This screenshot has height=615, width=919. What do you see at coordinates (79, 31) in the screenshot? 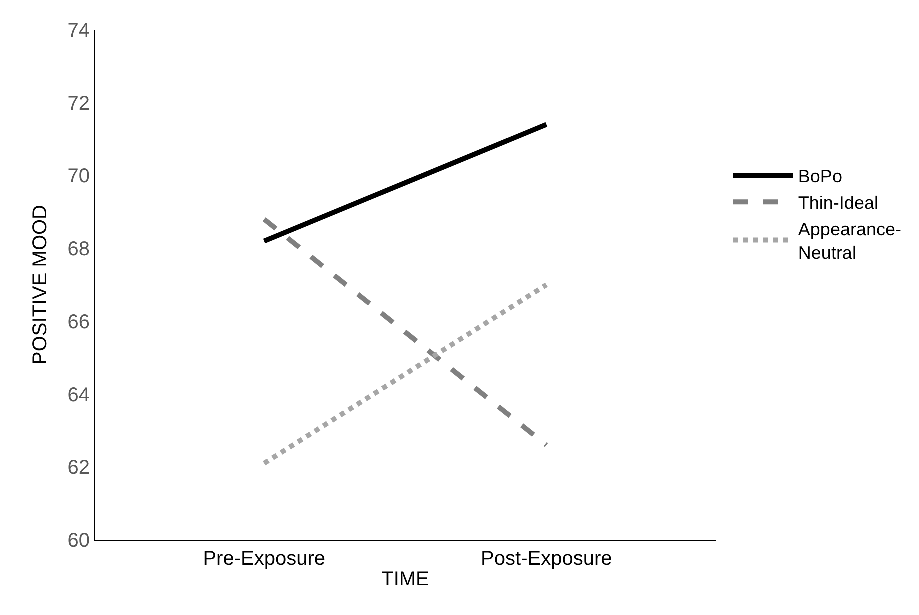
I see `y-tick-label: 74` at bounding box center [79, 31].